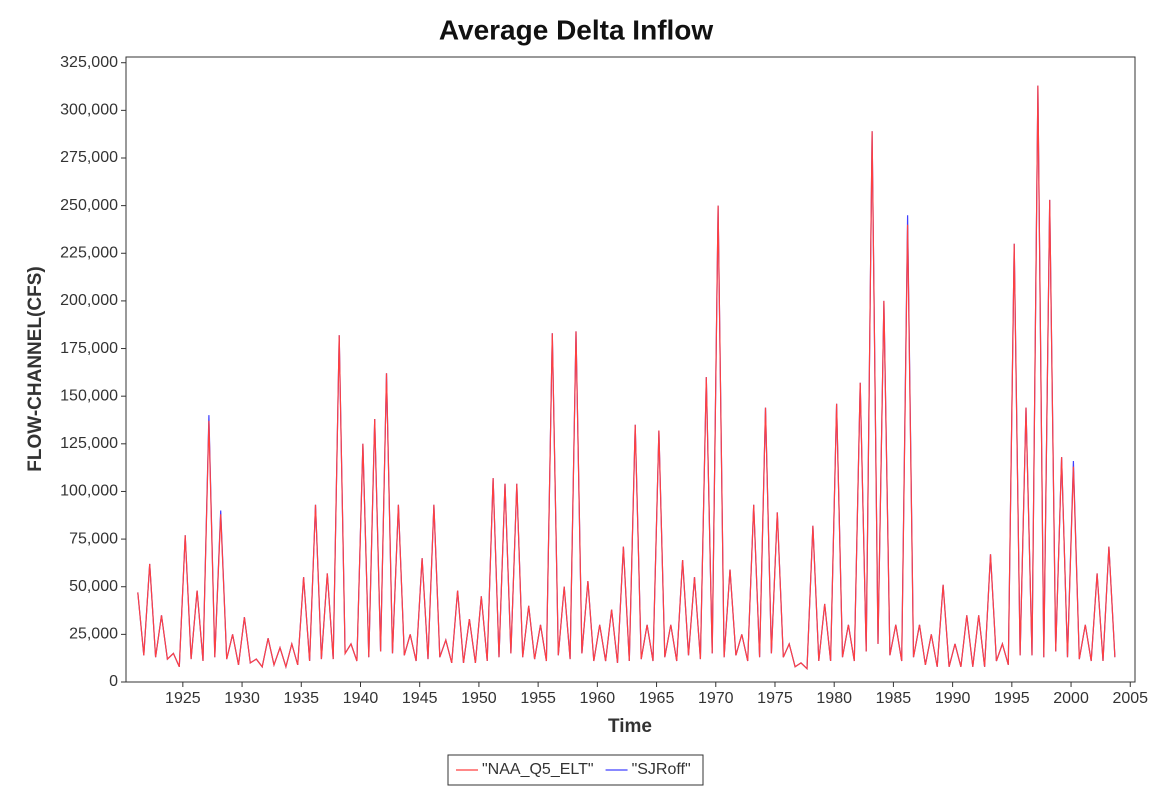 Image resolution: width=1163 pixels, height=798 pixels. What do you see at coordinates (89, 300) in the screenshot?
I see `y-tick-label: 200,000` at bounding box center [89, 300].